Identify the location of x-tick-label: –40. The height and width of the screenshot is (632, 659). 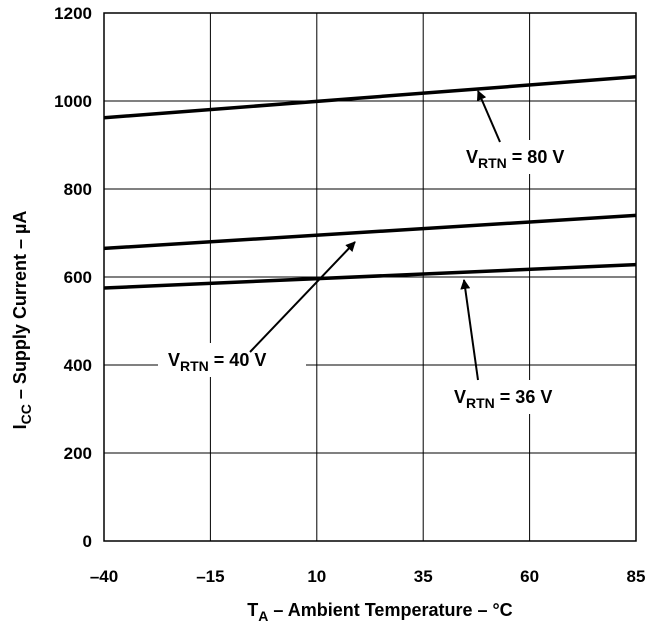
(104, 576).